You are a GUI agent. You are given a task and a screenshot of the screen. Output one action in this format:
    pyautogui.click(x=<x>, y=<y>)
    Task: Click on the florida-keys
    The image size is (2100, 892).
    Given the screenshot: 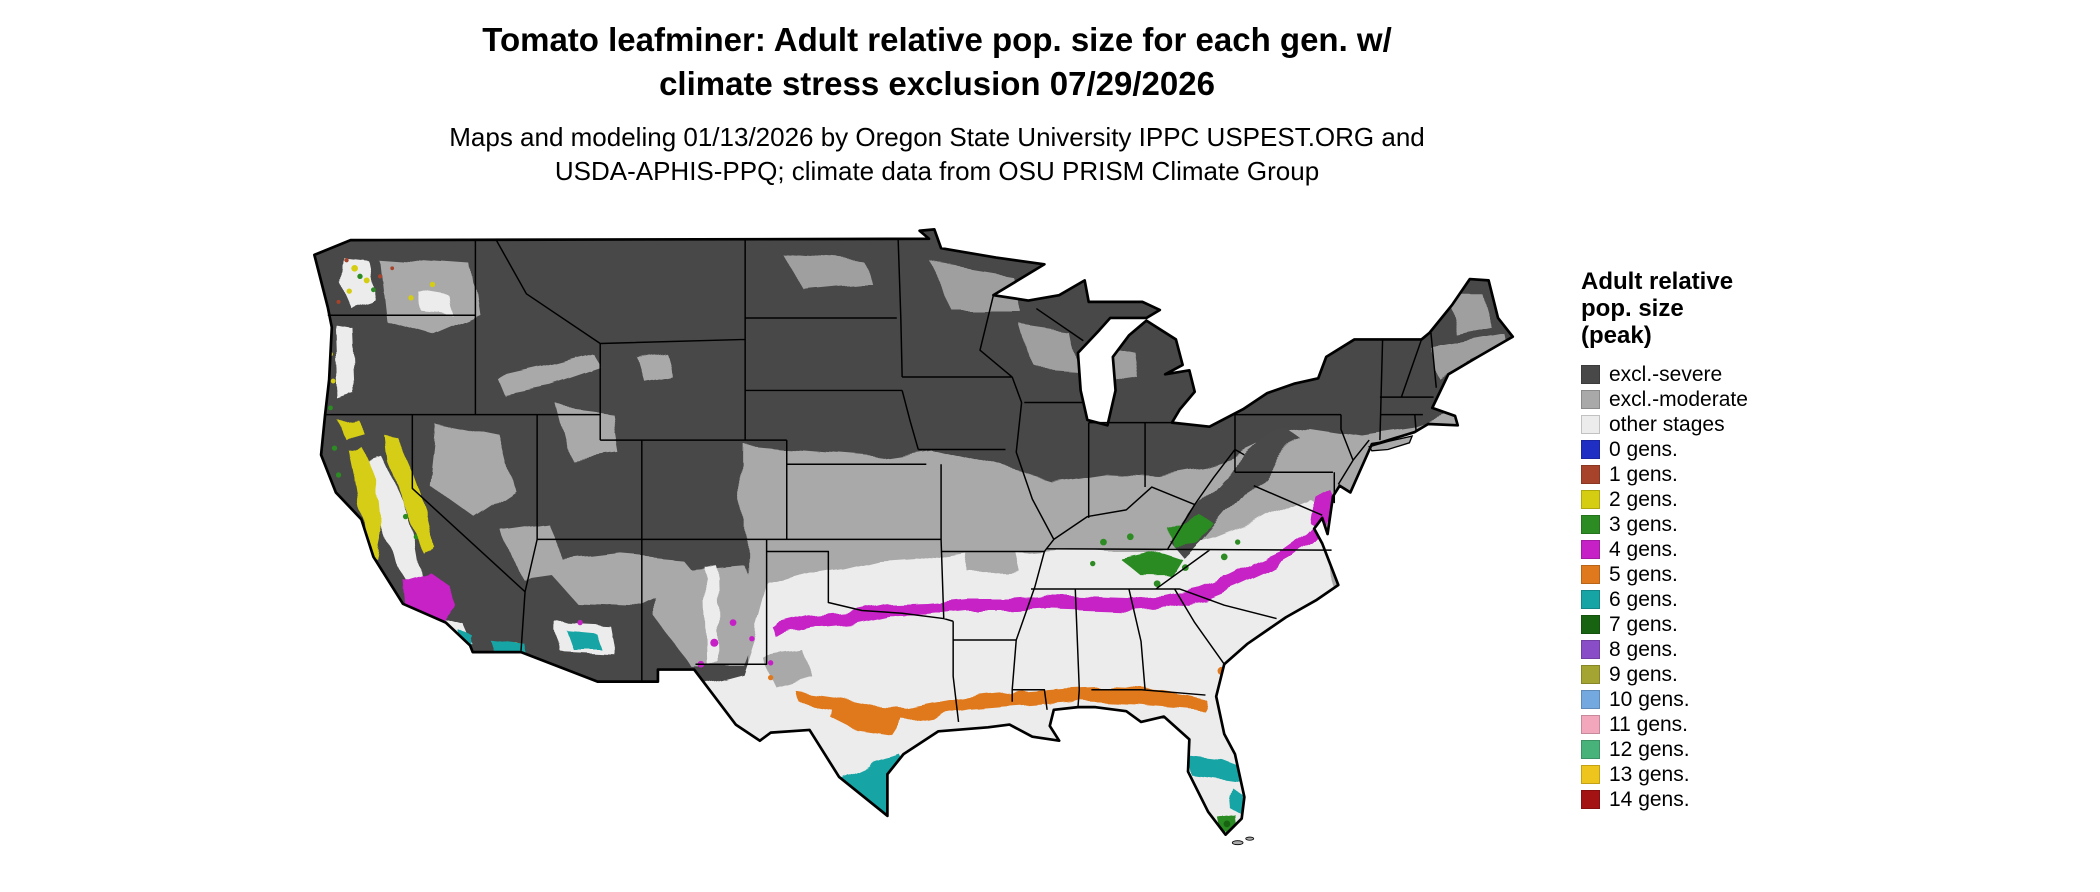 What is the action you would take?
    pyautogui.click(x=1243, y=841)
    